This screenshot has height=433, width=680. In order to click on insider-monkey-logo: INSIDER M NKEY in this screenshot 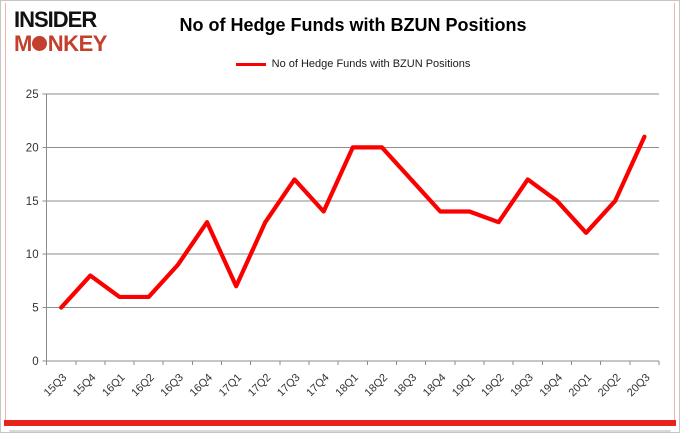, I will do `click(60, 32)`.